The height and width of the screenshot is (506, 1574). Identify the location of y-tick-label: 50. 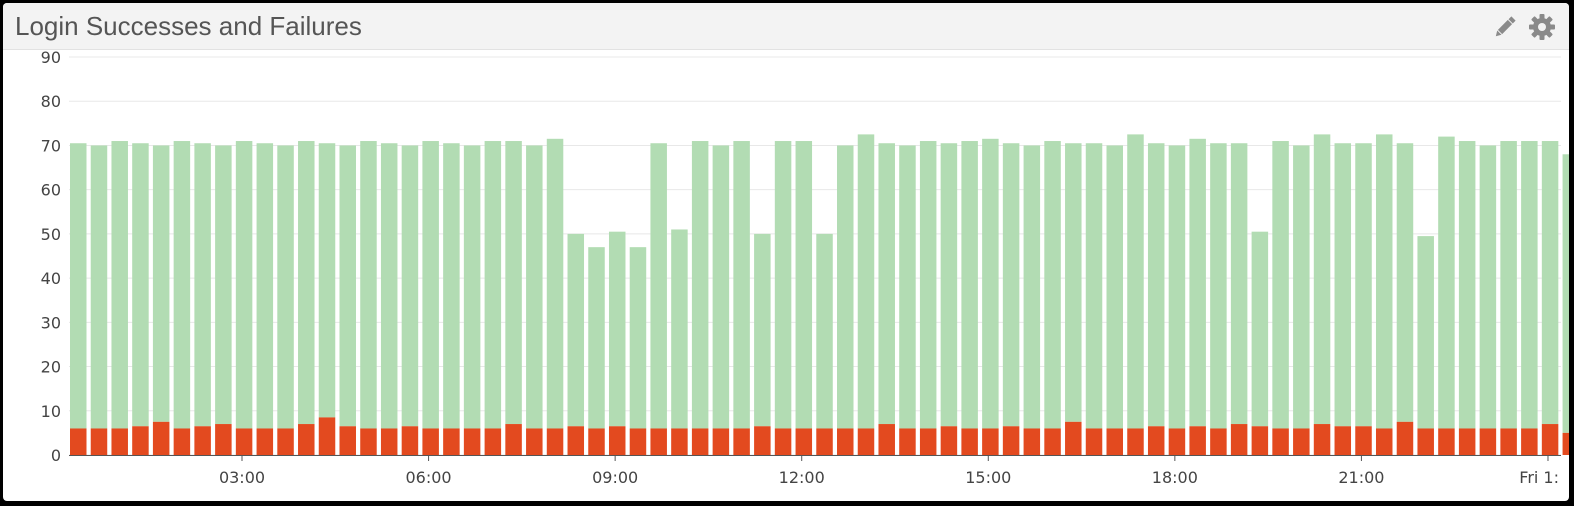
(51, 234).